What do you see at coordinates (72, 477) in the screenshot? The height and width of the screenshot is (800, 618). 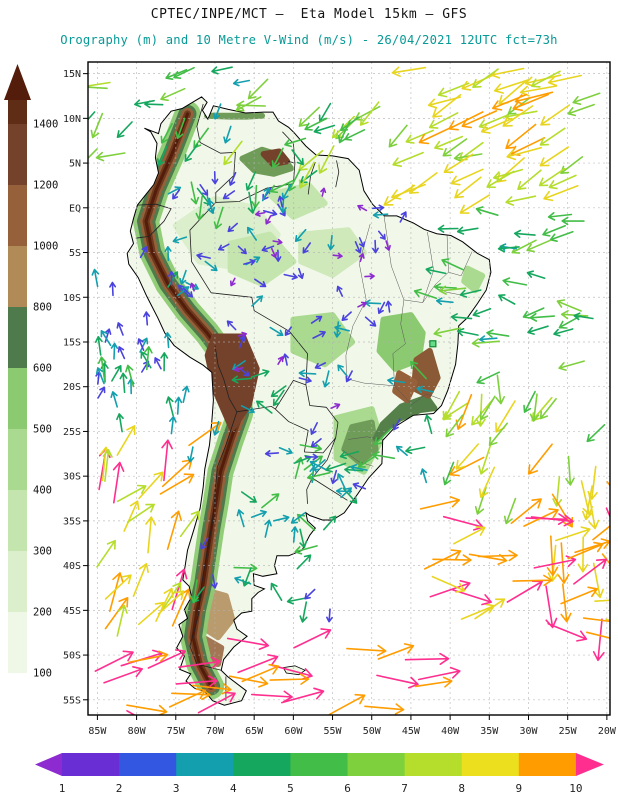 I see `lat-tick-label: 30S` at bounding box center [72, 477].